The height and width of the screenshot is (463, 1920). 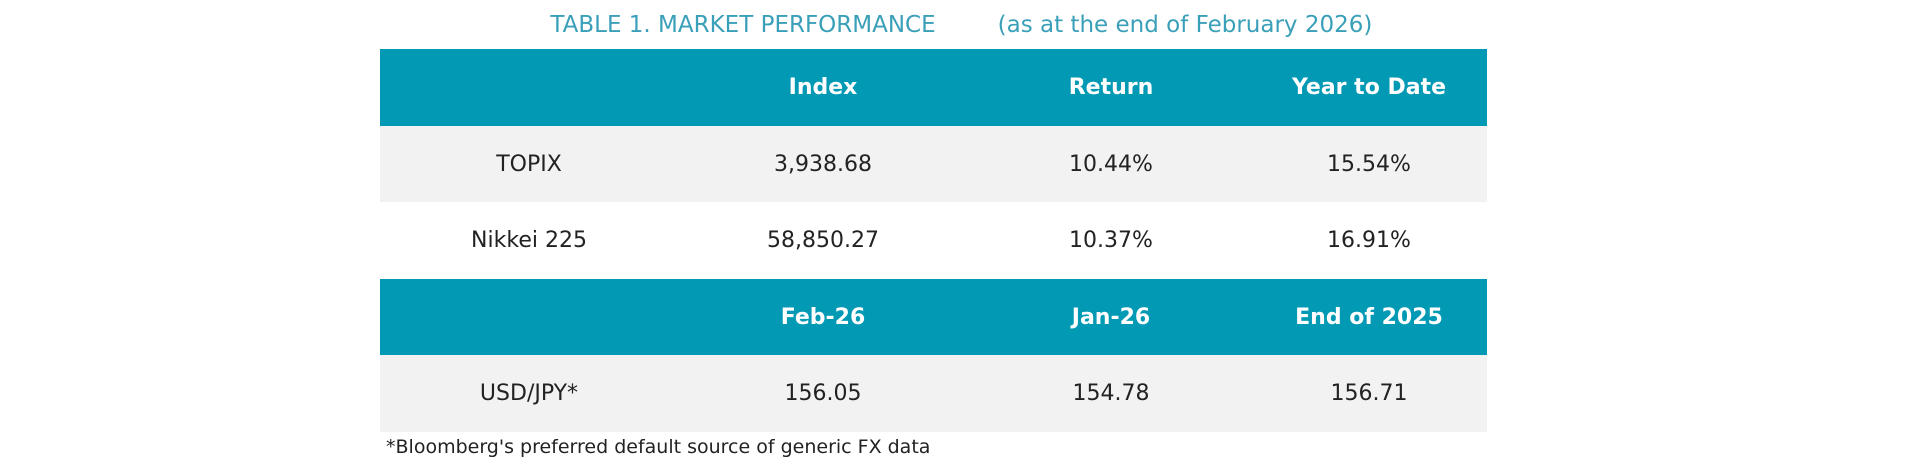 I want to click on data-row: Nikkei 225 58,850.27 10.37% 16.91%, so click(x=933, y=240).